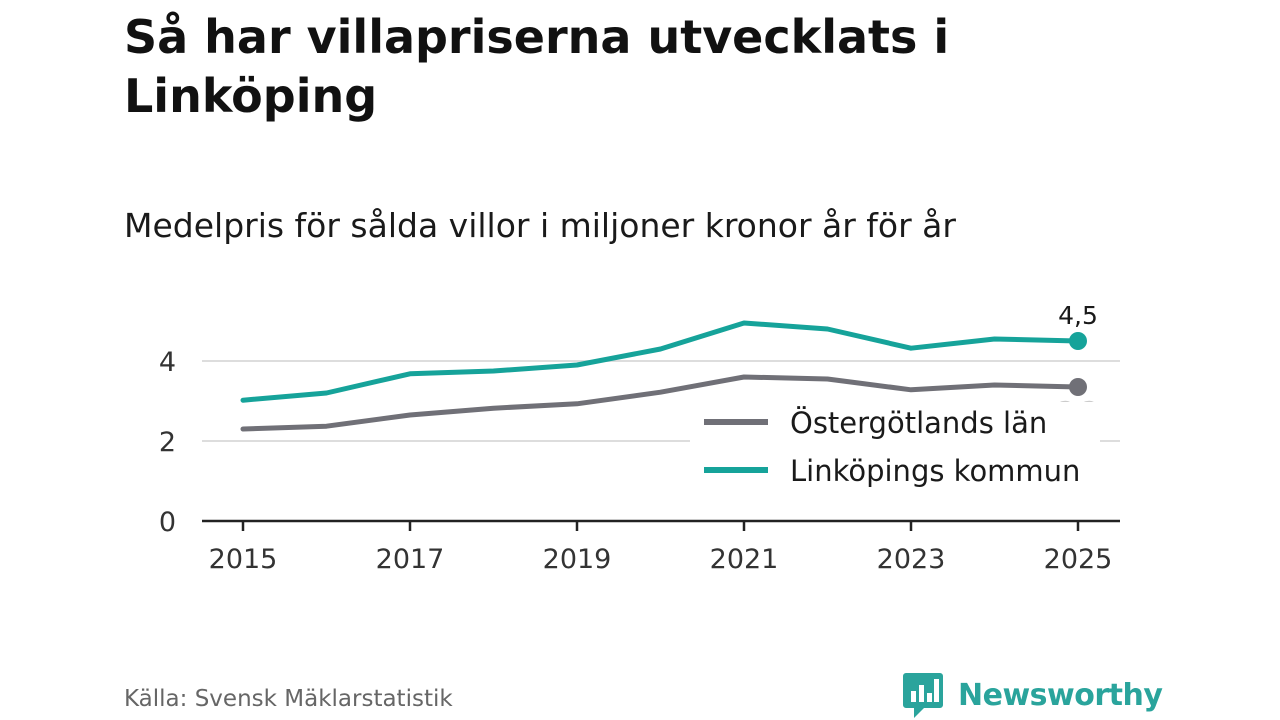 This screenshot has width=1280, height=720. I want to click on brand-logo: Newsworthy, so click(1032, 695).